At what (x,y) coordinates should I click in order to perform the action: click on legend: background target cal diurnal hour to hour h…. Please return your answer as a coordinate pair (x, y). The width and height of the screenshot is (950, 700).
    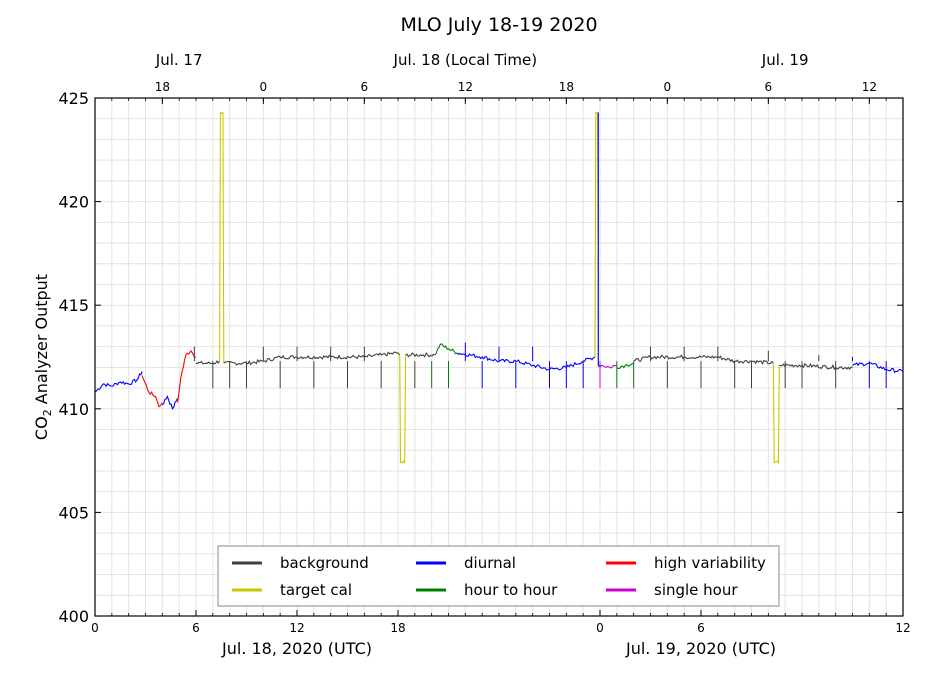
    Looking at the image, I should click on (498, 576).